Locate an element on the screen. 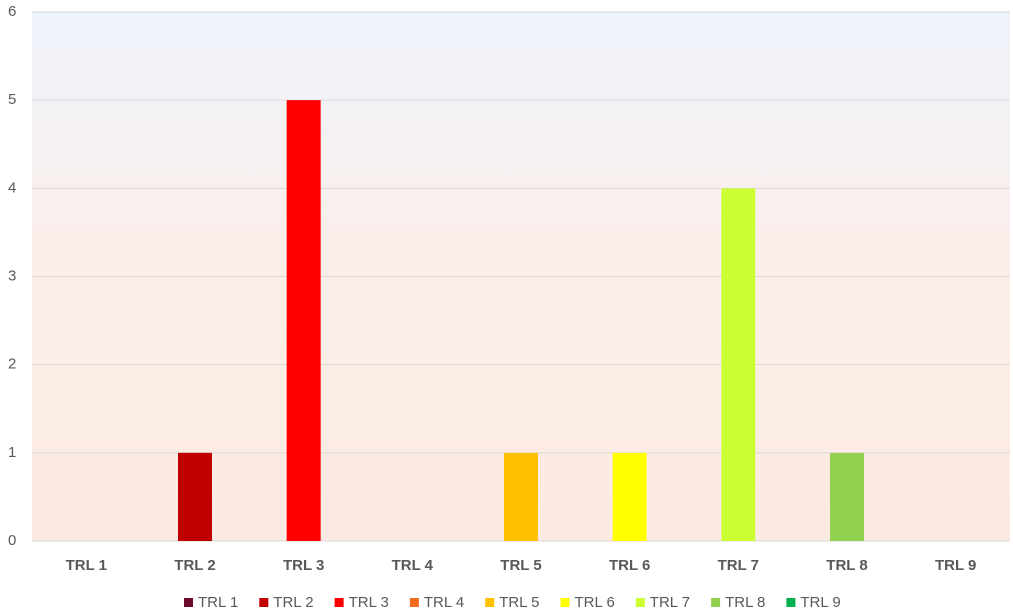 Image resolution: width=1013 pixels, height=614 pixels. legend-label: TRL 7 is located at coordinates (670, 602).